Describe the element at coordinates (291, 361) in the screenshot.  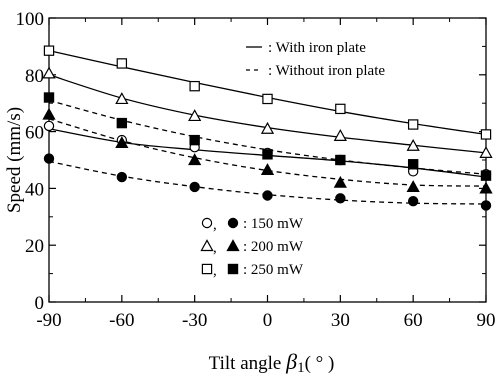
I see `x-axis-label-symbol: β` at that location.